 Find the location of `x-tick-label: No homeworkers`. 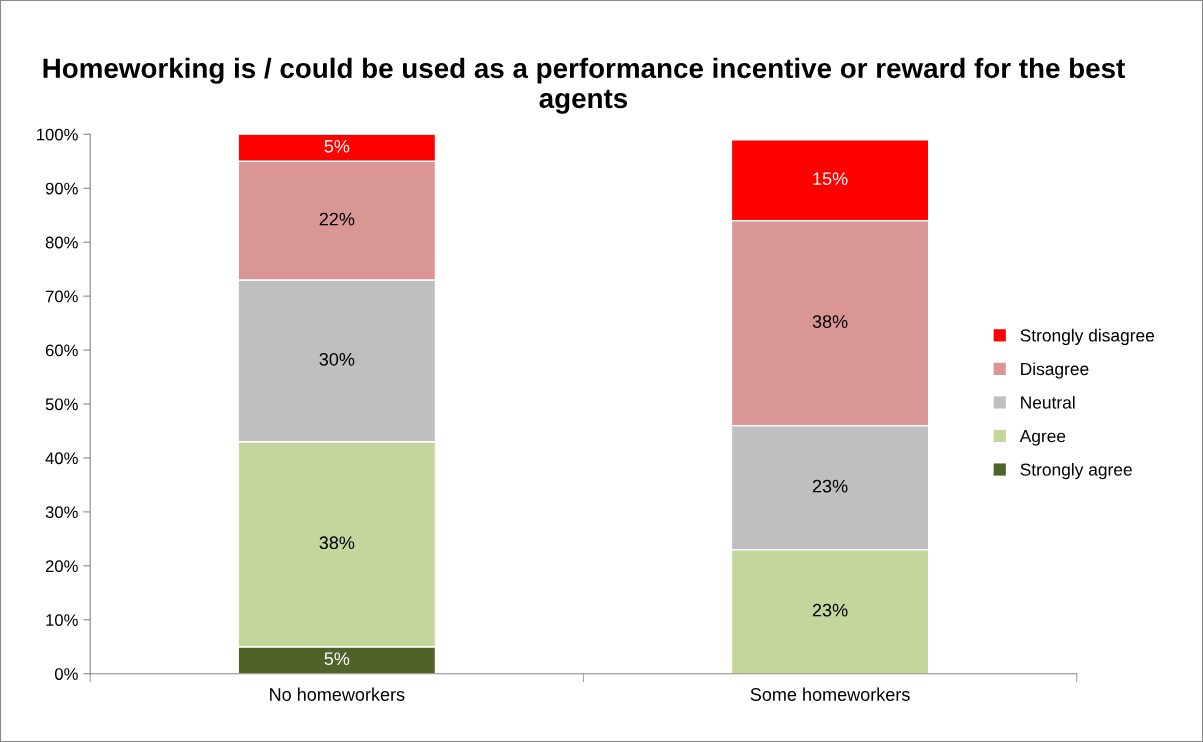

x-tick-label: No homeworkers is located at coordinates (337, 694).